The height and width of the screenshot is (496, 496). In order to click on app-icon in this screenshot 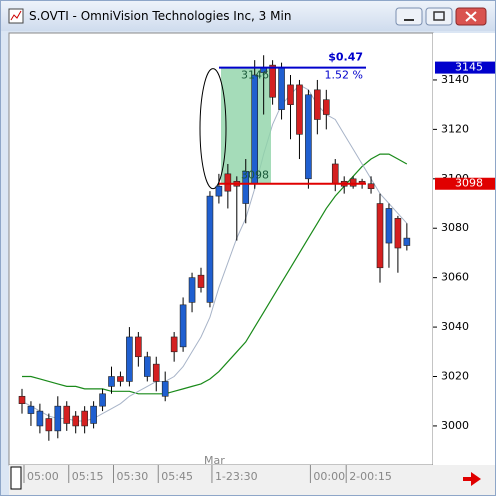, I will do `click(16, 16)`.